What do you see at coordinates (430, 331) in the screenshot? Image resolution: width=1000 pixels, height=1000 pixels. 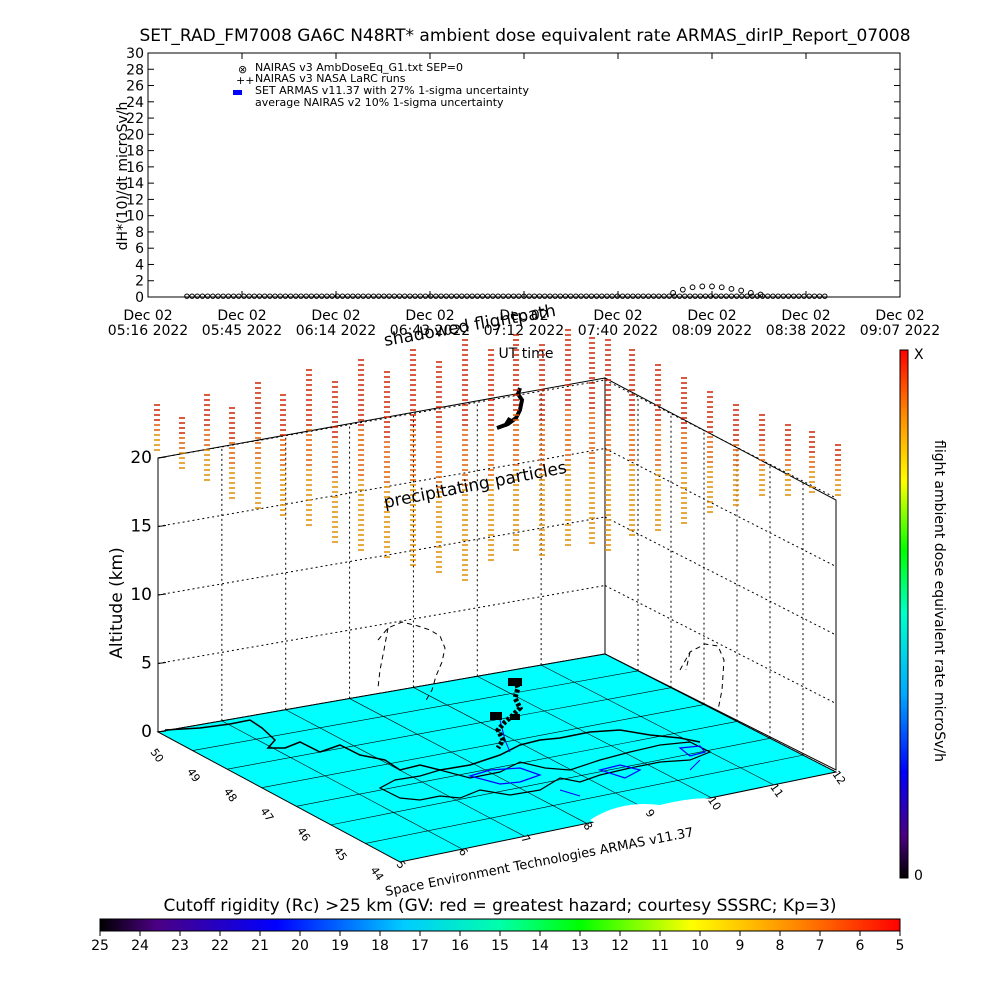 I see `x-tick-label-time: 06:43 2022` at bounding box center [430, 331].